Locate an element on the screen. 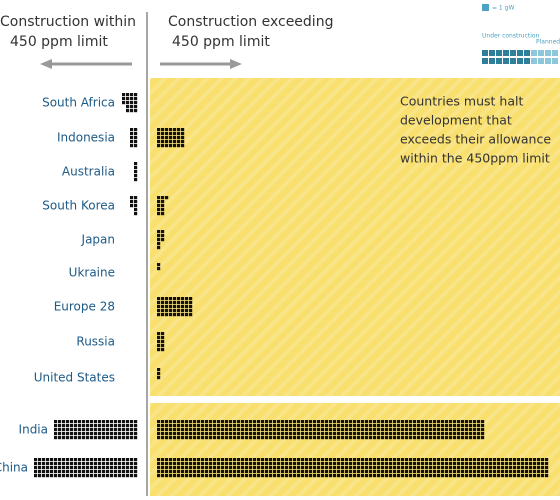 The width and height of the screenshot is (560, 500). category-label: United States is located at coordinates (74, 378).